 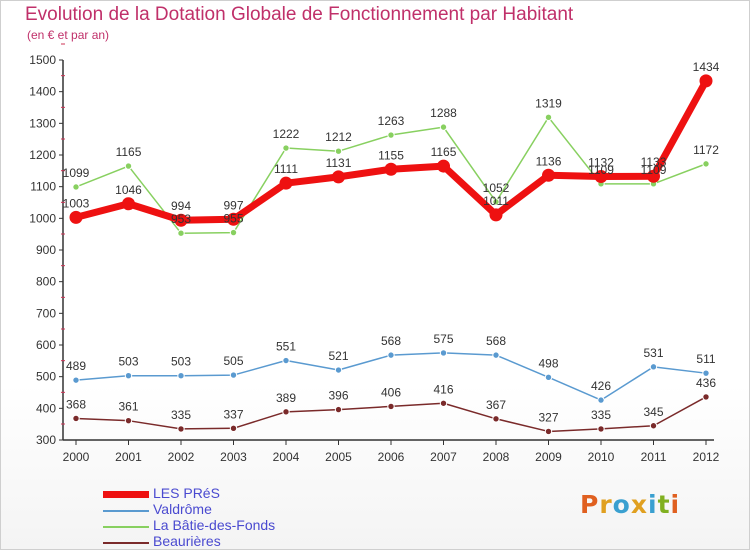 I want to click on y-tick-label: 1300, so click(x=42, y=123).